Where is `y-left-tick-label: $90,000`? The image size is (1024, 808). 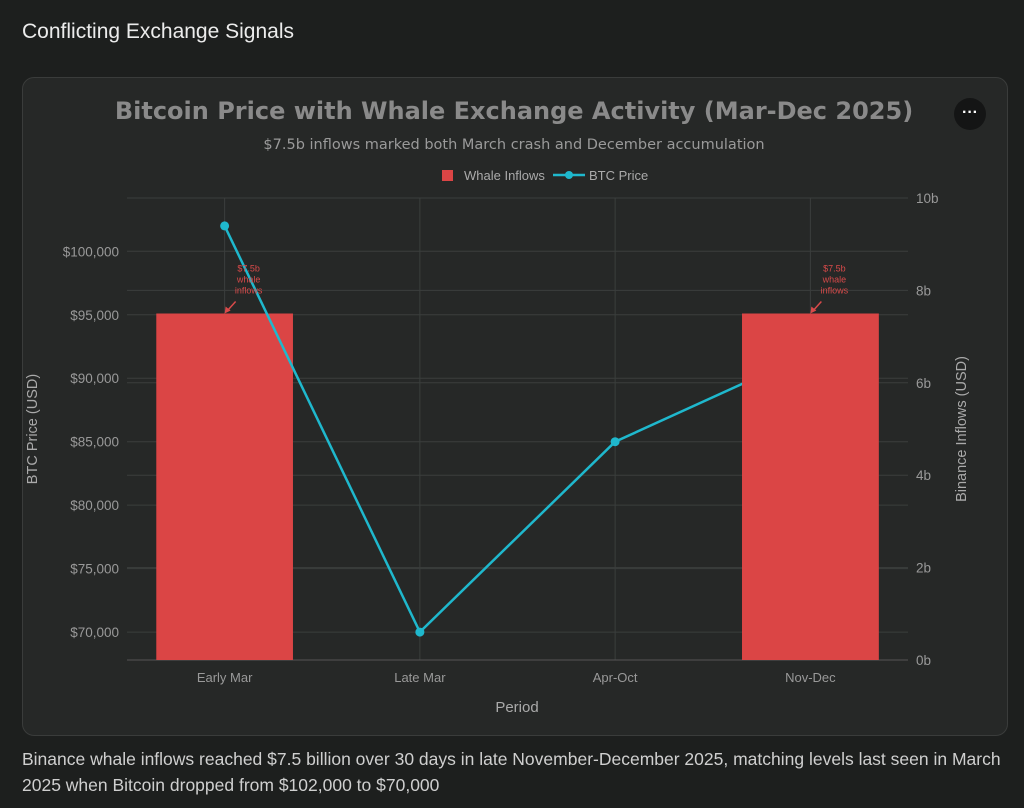 y-left-tick-label: $90,000 is located at coordinates (94, 378).